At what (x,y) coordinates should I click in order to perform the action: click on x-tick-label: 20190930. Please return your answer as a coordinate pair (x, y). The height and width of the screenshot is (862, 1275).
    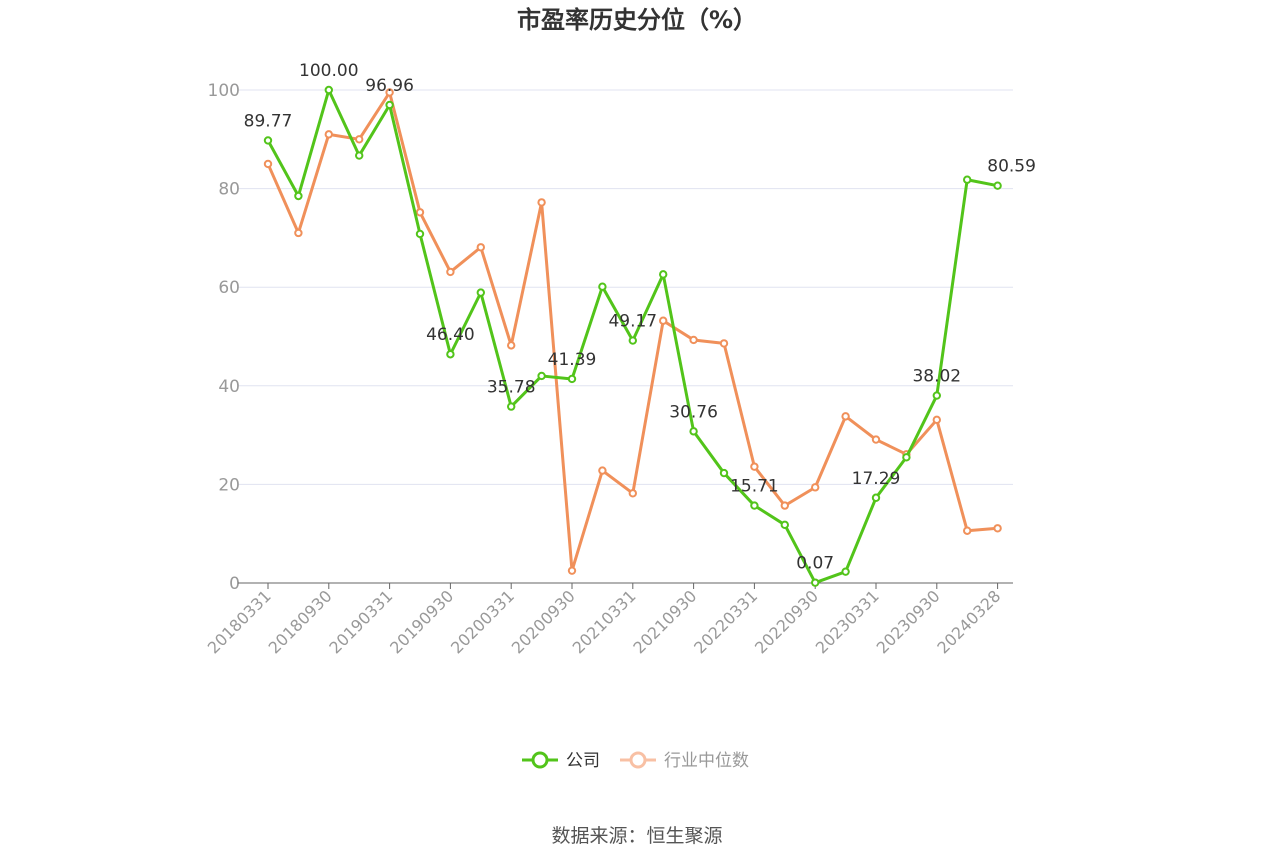
    Looking at the image, I should click on (421, 621).